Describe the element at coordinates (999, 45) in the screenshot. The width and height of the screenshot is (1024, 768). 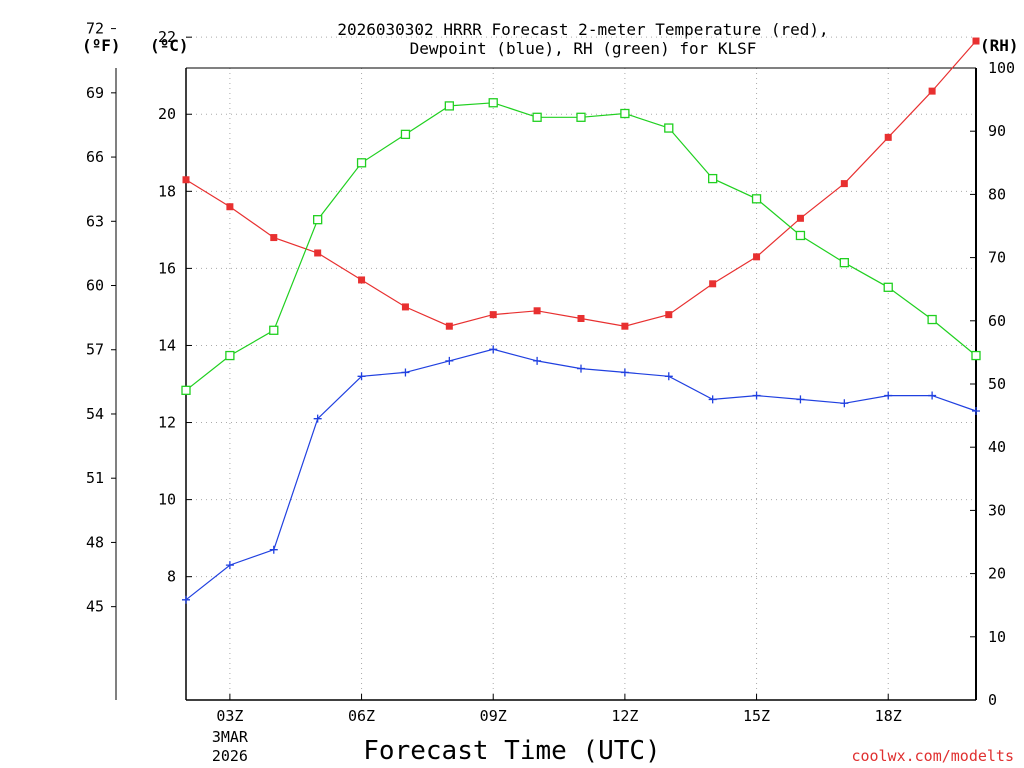
I see `rh-axis-label: (RH)` at that location.